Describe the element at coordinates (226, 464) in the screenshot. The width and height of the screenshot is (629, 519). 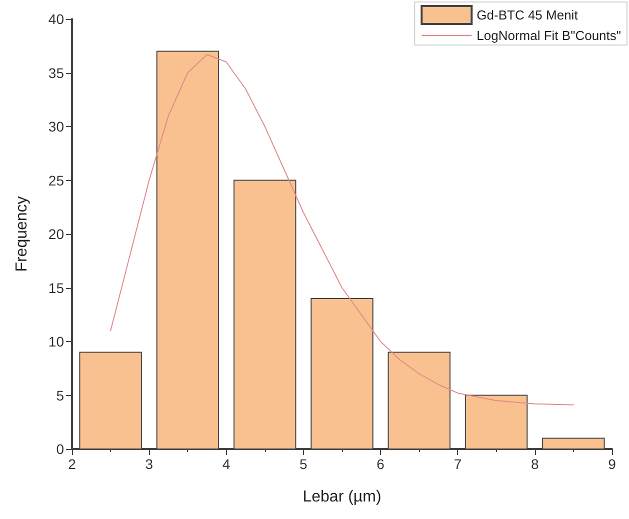
I see `x-tick-label: 4` at that location.